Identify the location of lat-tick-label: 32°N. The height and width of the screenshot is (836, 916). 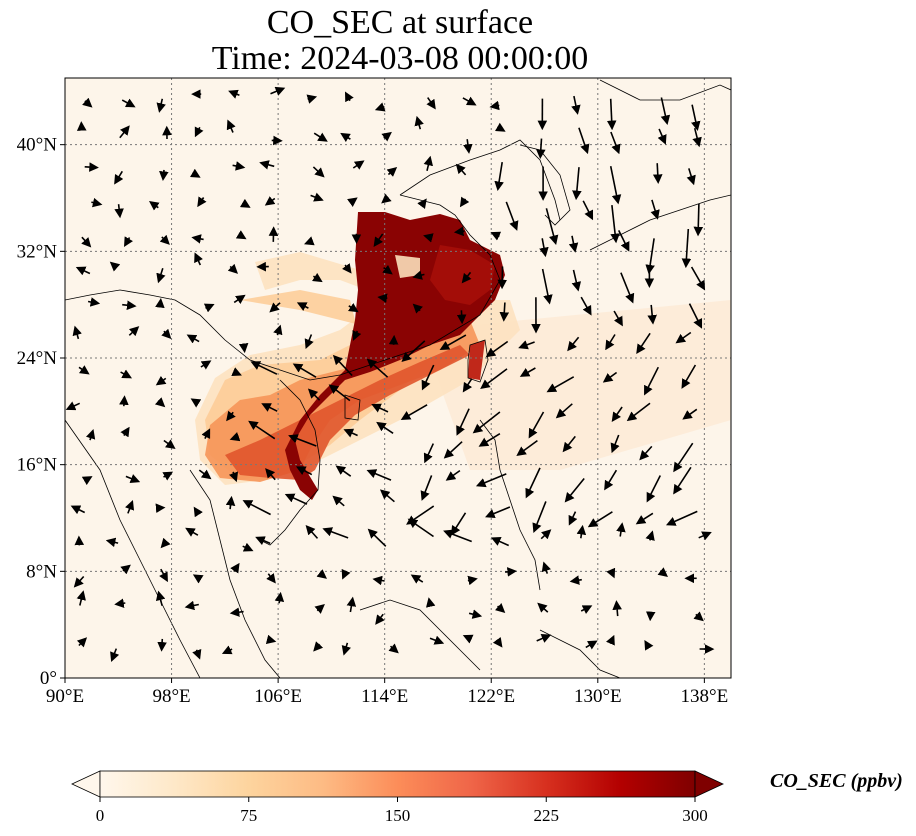
(37, 251).